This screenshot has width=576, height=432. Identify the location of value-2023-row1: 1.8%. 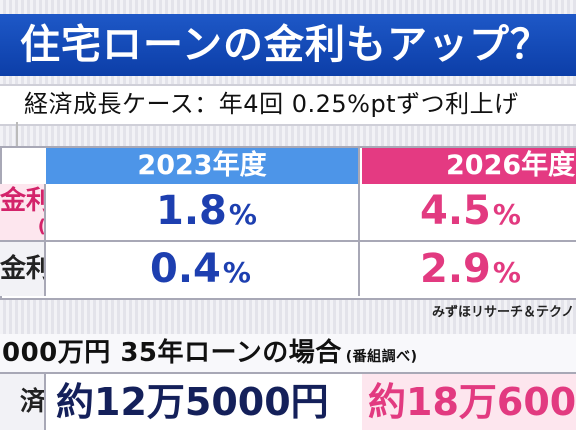
(206, 211).